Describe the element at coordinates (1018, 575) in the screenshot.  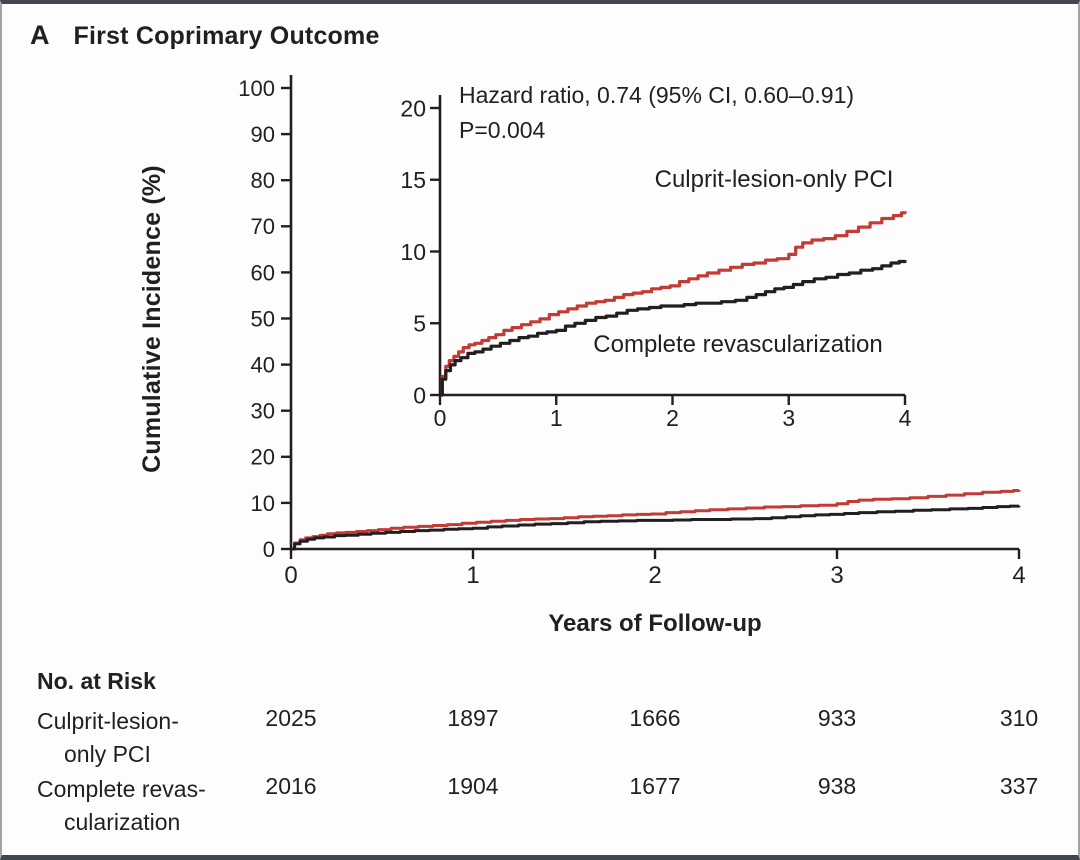
I see `main-x-tick-label: 4` at that location.